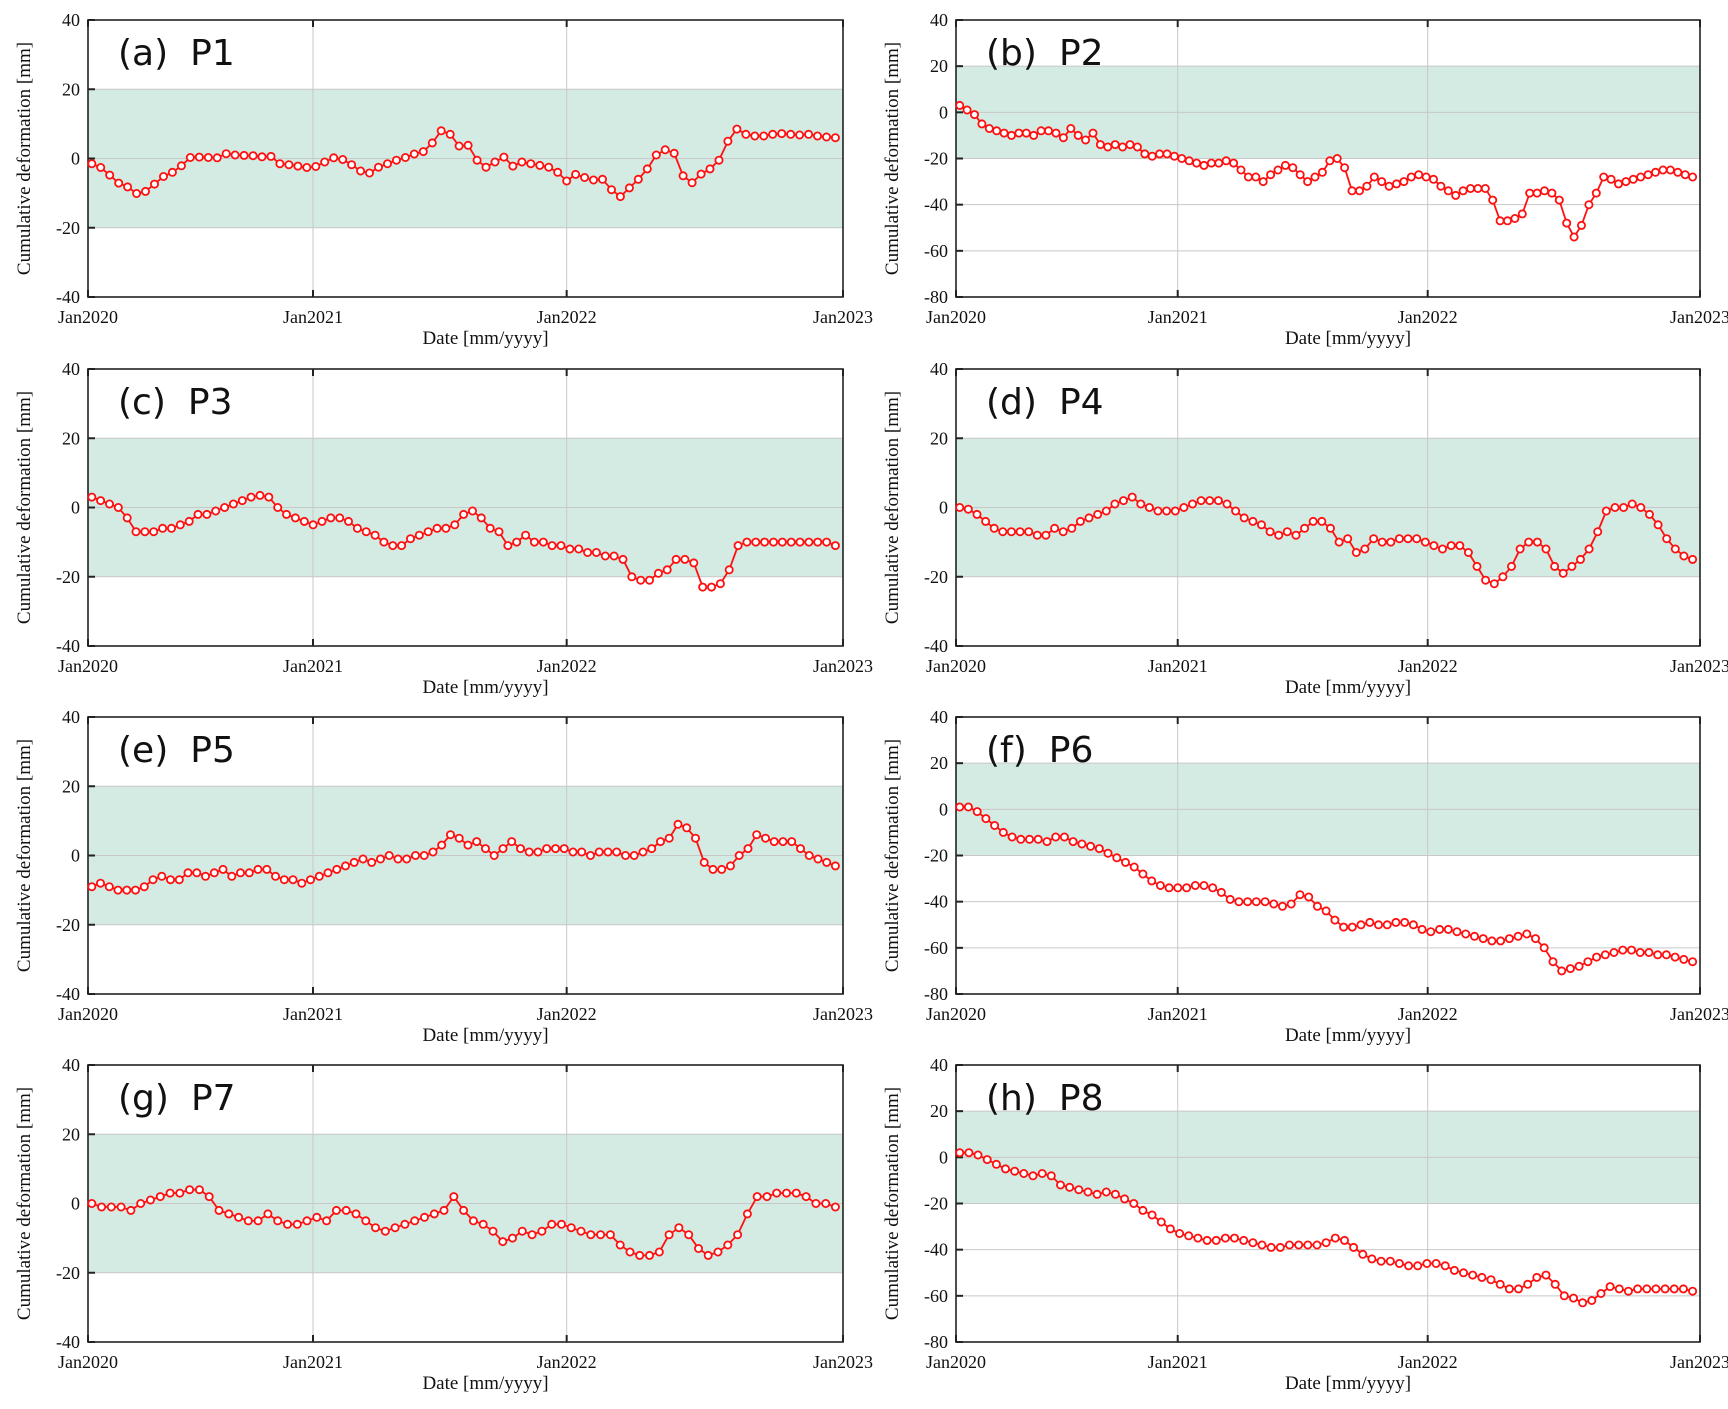 Image resolution: width=1728 pixels, height=1409 pixels. Describe the element at coordinates (936, 646) in the screenshot. I see `y-tick-label: -40` at that location.